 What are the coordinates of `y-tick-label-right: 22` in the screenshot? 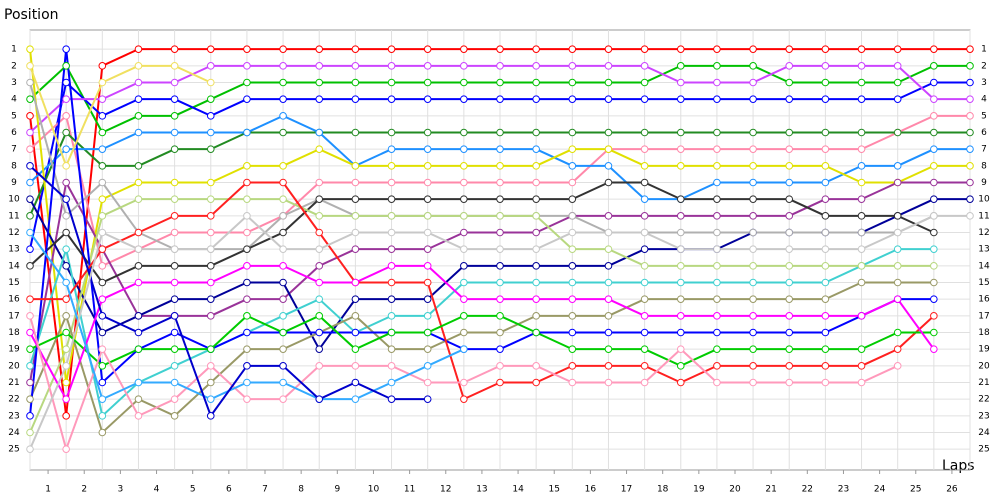 It's located at (983, 400).